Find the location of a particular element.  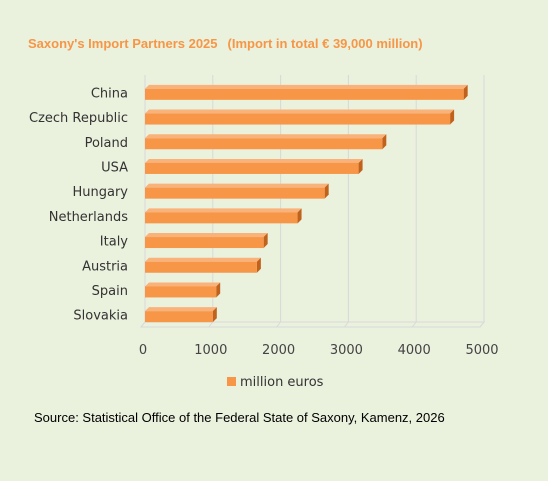

legend-label: million euros is located at coordinates (282, 382).